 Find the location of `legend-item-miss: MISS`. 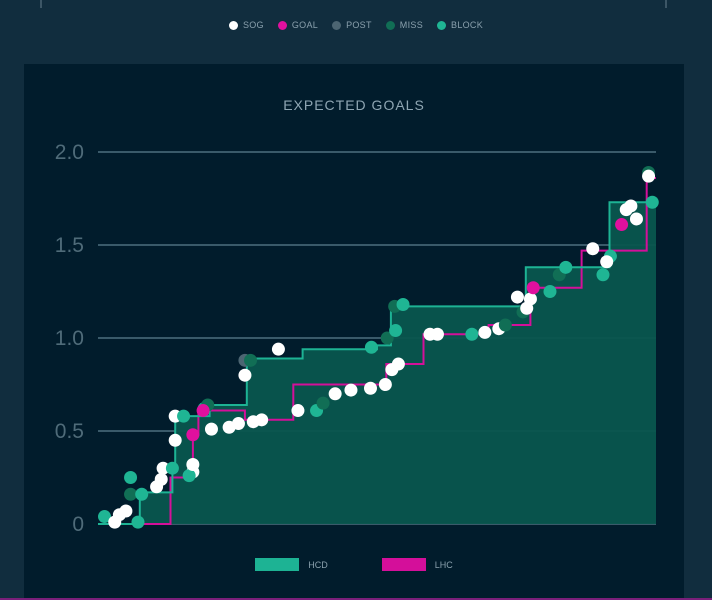

legend-item-miss: MISS is located at coordinates (404, 25).